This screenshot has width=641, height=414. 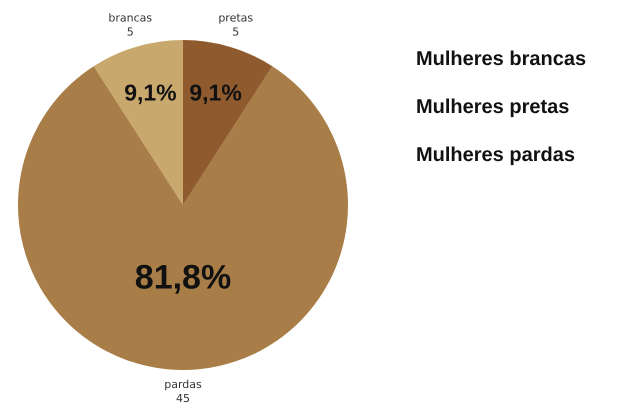 What do you see at coordinates (183, 398) in the screenshot?
I see `text: 45` at bounding box center [183, 398].